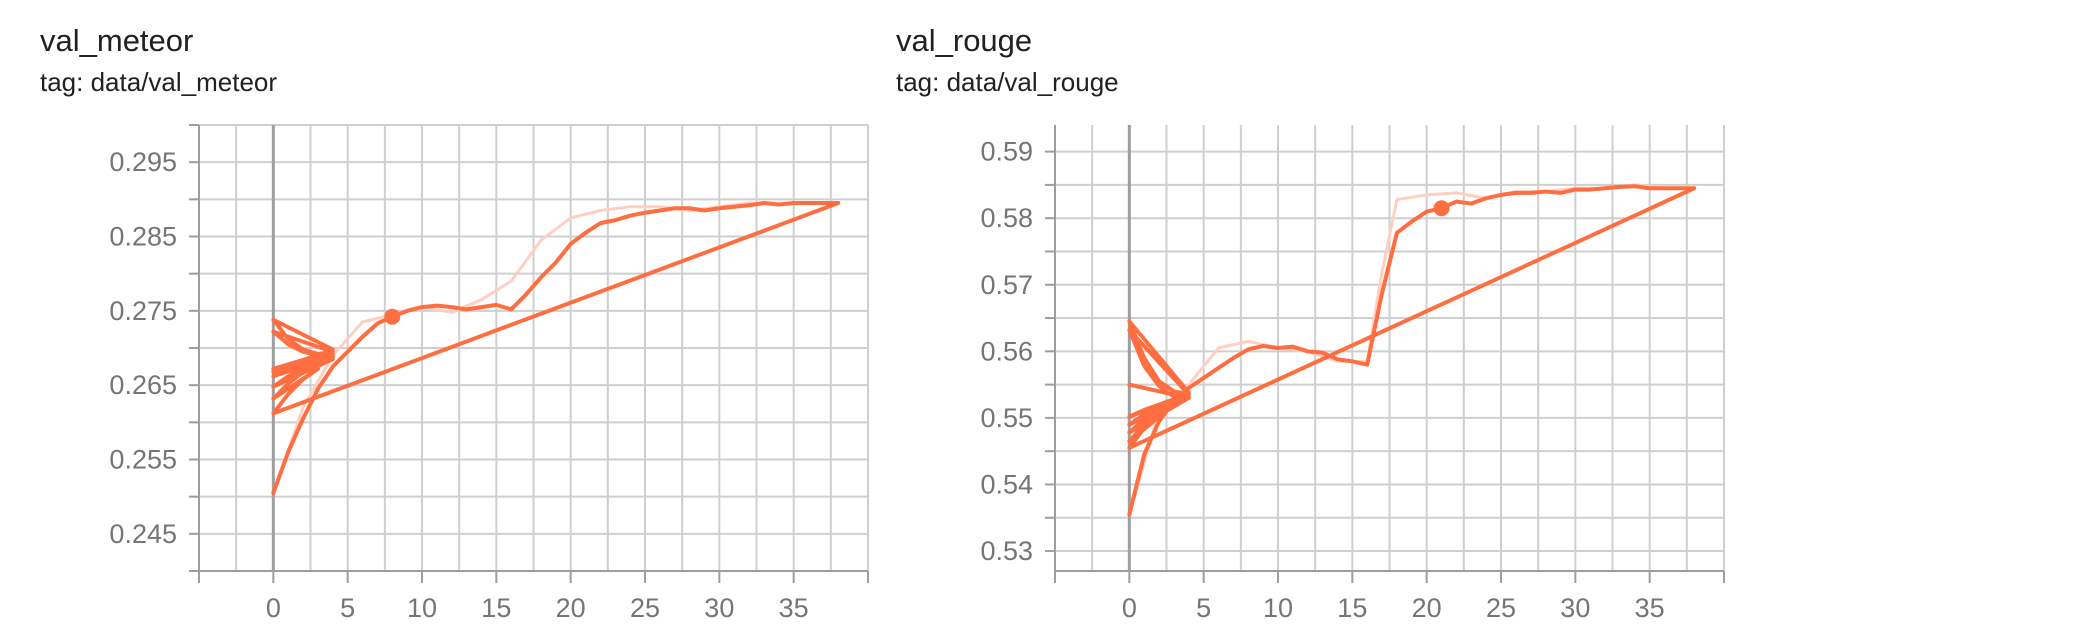 This screenshot has width=2080, height=634. What do you see at coordinates (143, 237) in the screenshot?
I see `y-tick-label: 0.285` at bounding box center [143, 237].